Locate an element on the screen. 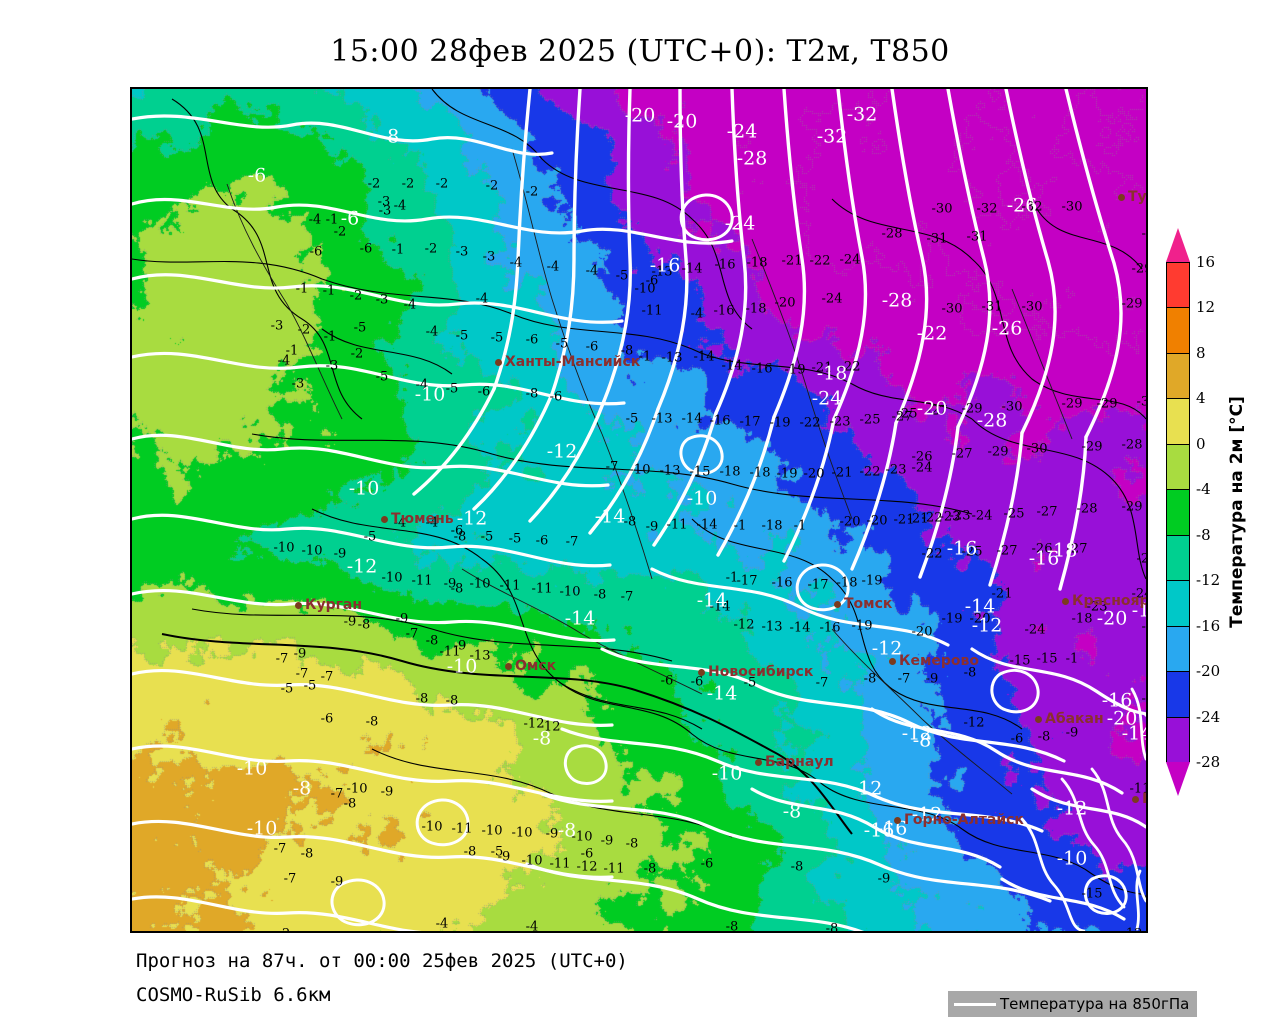  colorbar-tick-label: 16 is located at coordinates (1206, 262).